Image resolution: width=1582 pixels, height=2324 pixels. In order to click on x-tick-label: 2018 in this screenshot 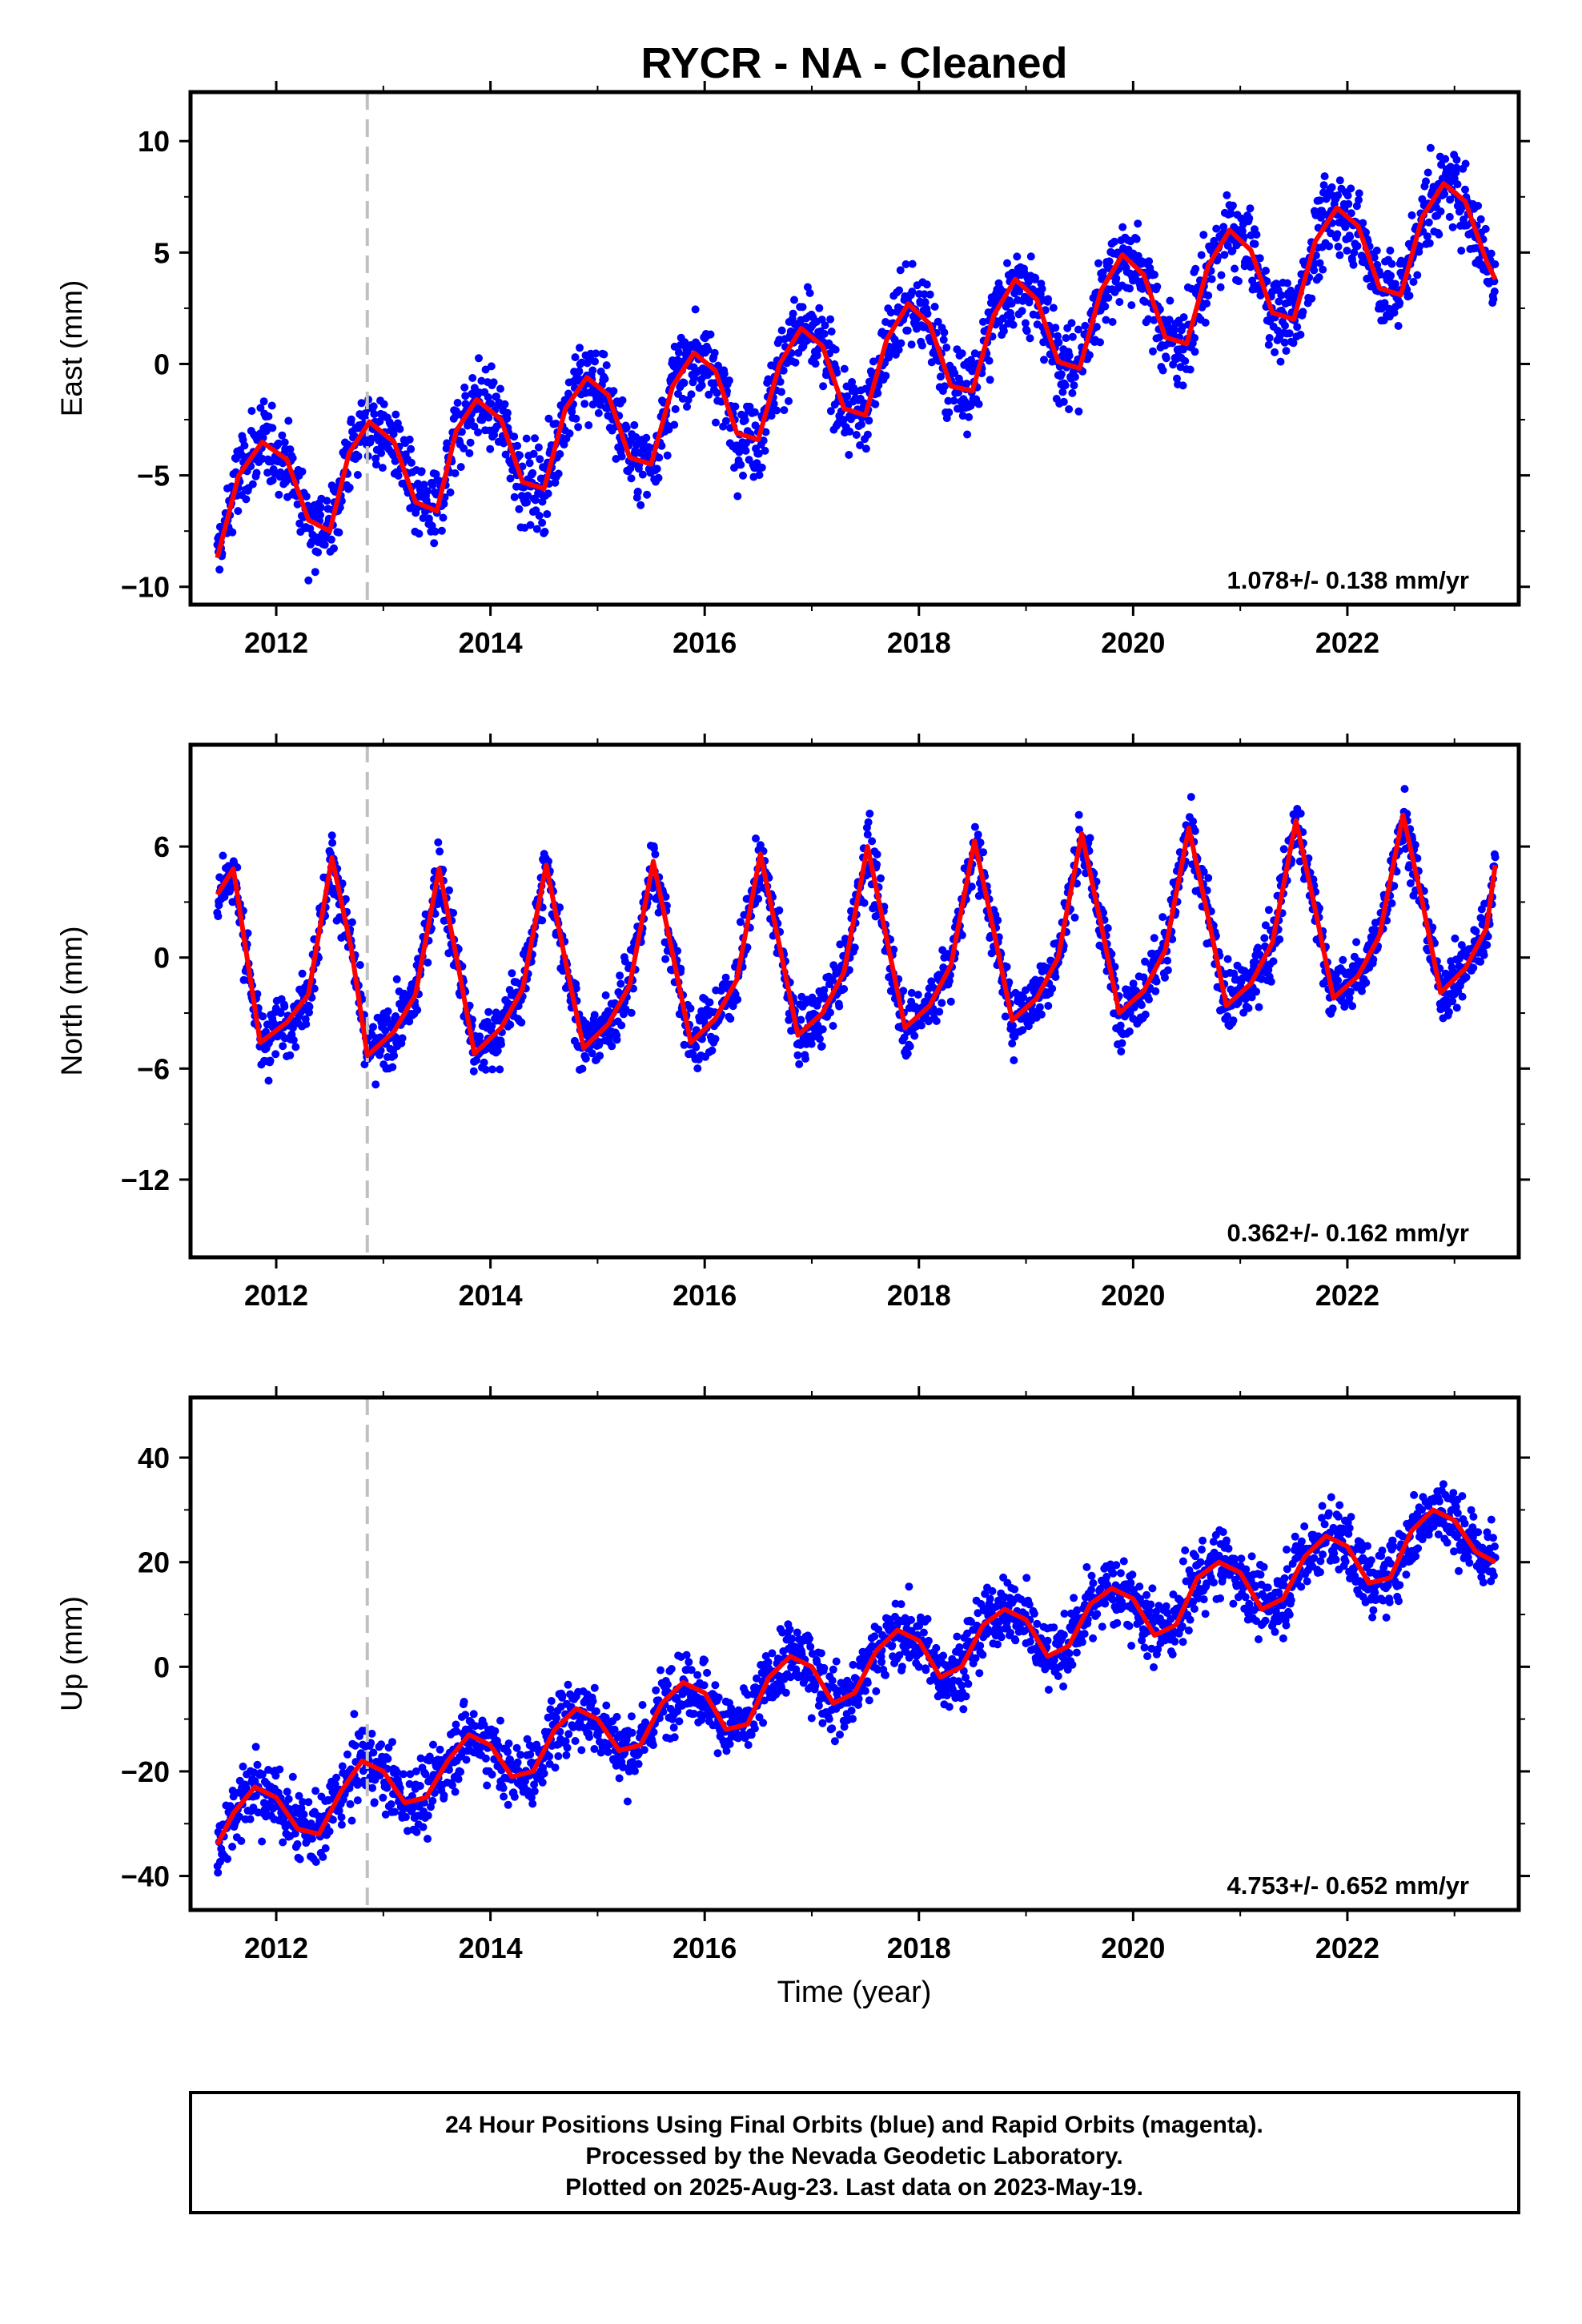, I will do `click(919, 642)`.